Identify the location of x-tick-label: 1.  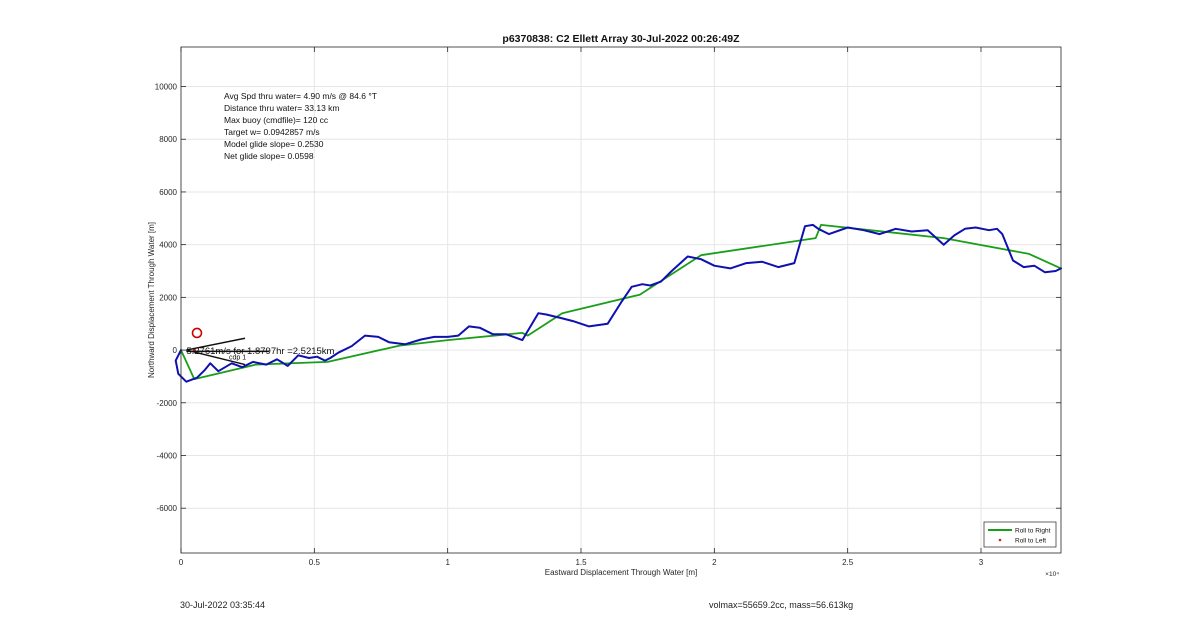
(447, 562).